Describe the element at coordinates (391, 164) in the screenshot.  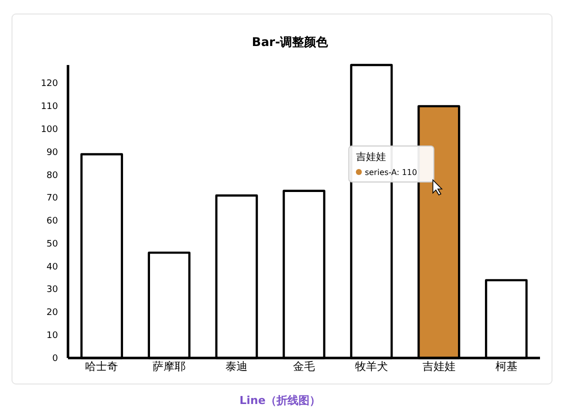
I see `tooltip-box: 吉娃娃 series-A: 110` at that location.